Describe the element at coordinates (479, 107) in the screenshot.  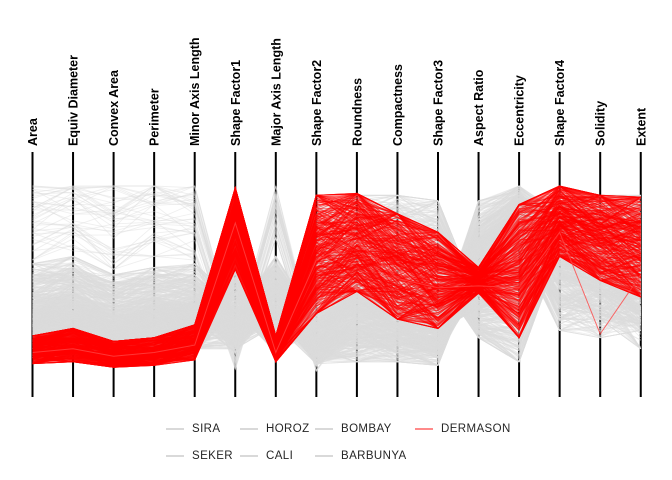
I see `axis-label-aspect-ratio: Aspect Ratio` at that location.